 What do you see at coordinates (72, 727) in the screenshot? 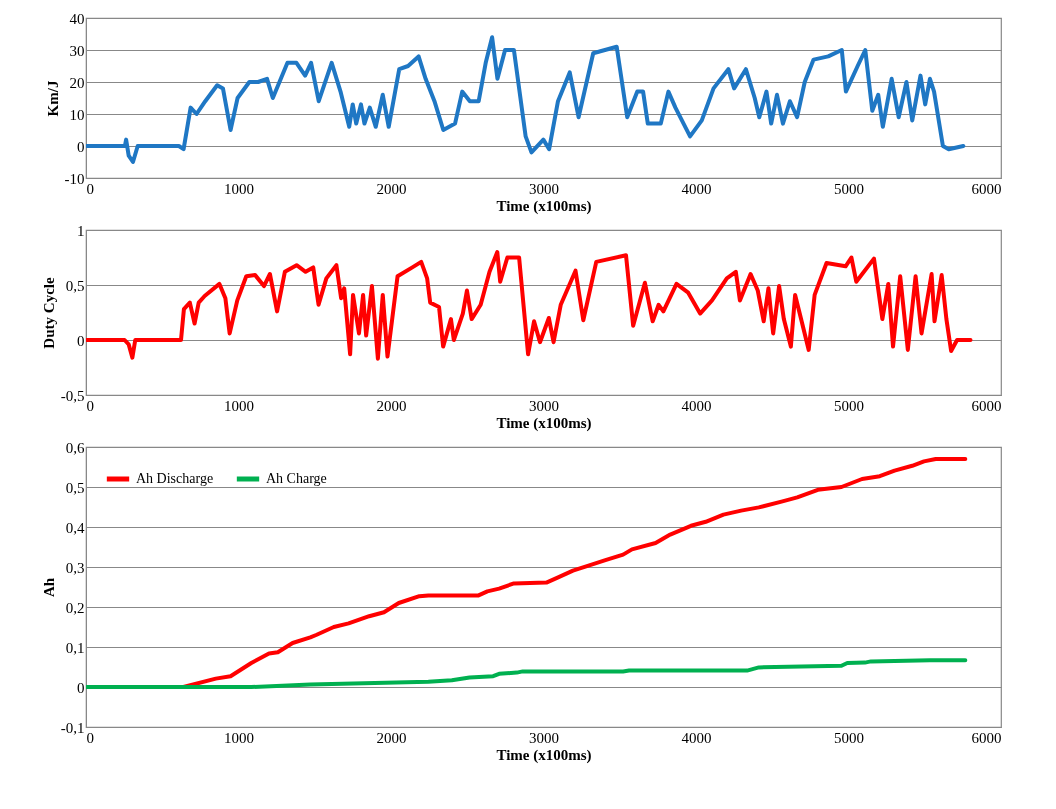
I see `y-tick-label: -0,1` at bounding box center [72, 727].